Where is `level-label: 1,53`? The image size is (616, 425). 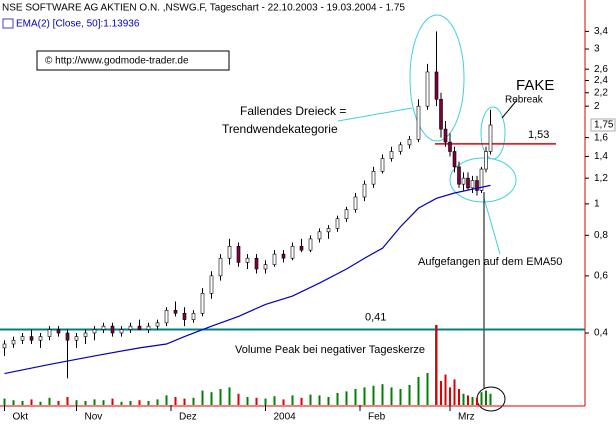
level-label: 1,53 is located at coordinates (538, 135).